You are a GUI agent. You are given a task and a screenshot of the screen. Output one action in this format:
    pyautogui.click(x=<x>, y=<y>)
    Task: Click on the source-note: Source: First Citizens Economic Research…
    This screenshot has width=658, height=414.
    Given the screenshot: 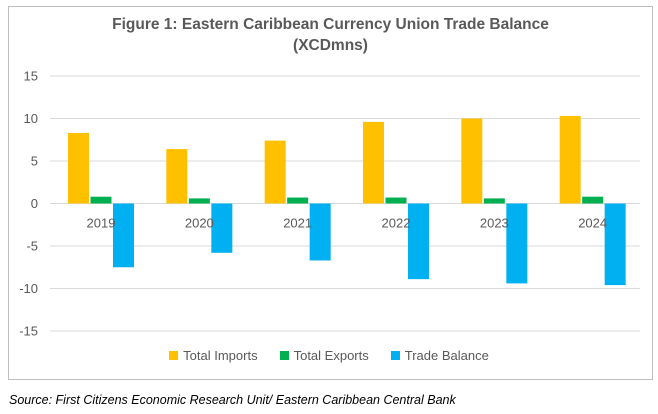 What is the action you would take?
    pyautogui.click(x=232, y=400)
    